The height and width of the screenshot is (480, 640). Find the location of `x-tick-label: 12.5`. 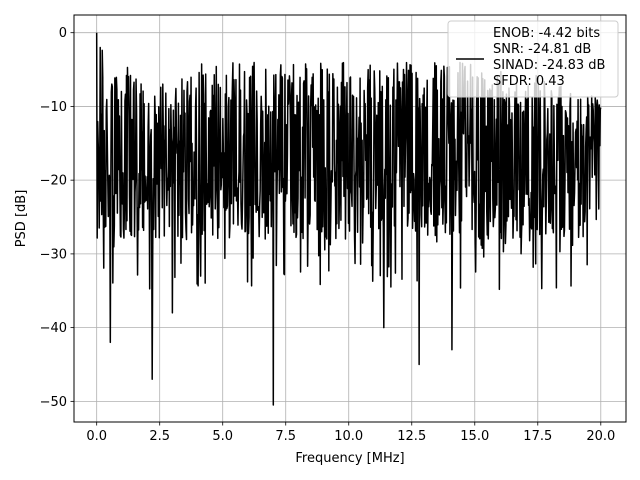

x-tick-label: 12.5 is located at coordinates (411, 436).